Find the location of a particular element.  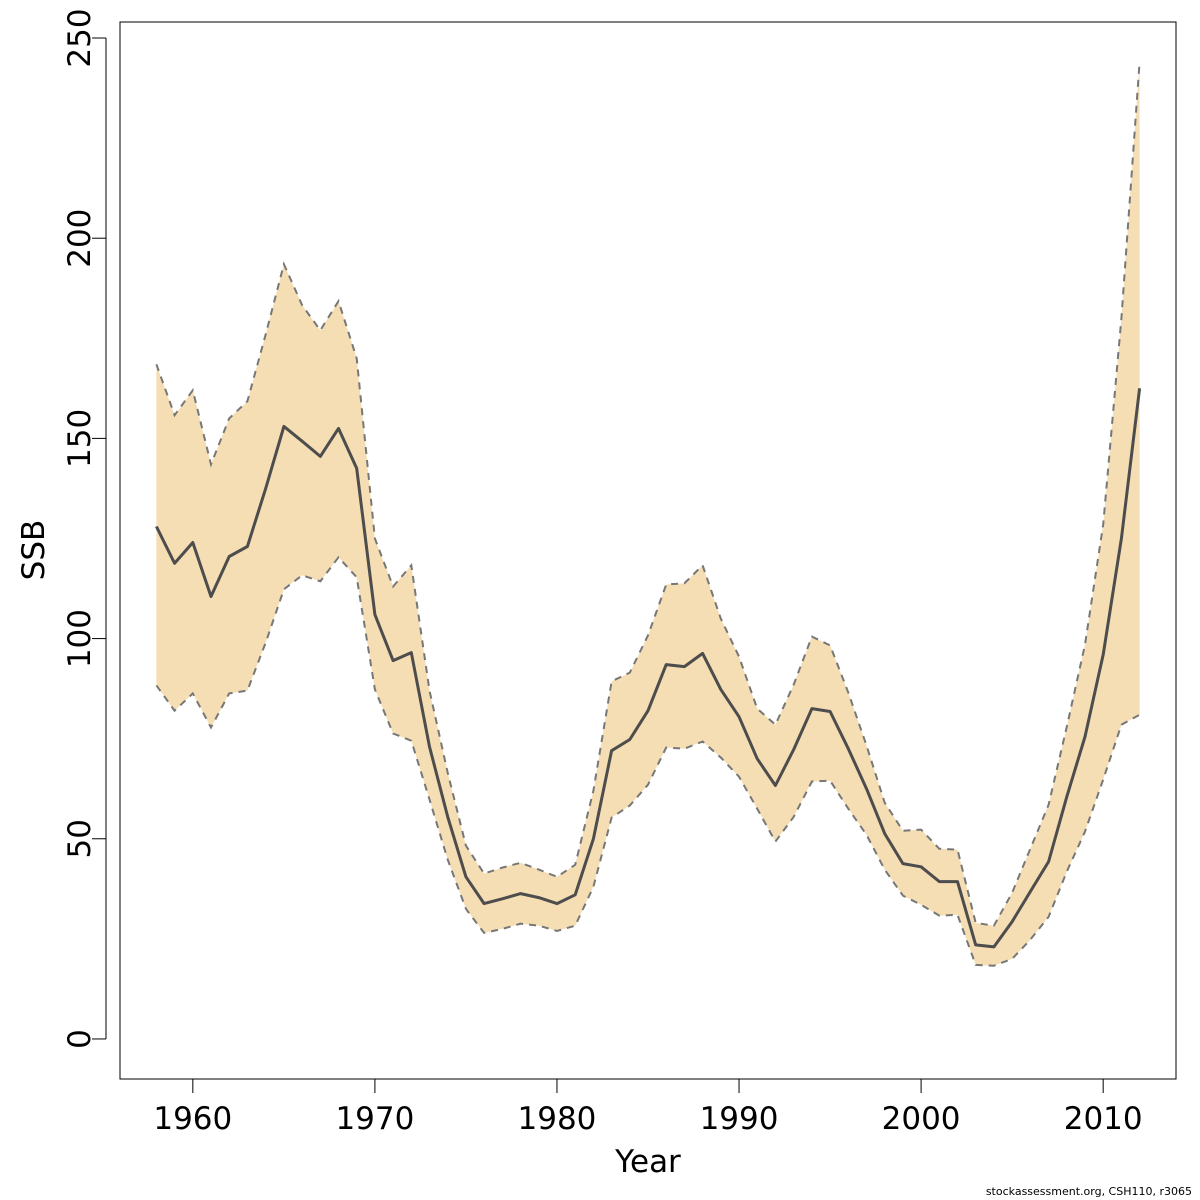

x-tick-label: 2010 is located at coordinates (1103, 1119).